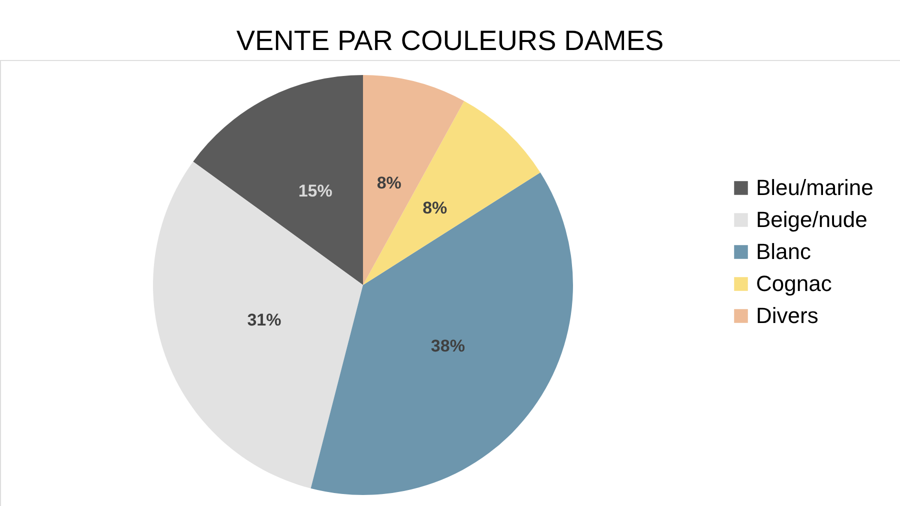 Image resolution: width=900 pixels, height=506 pixels. I want to click on data-label: 31%, so click(264, 320).